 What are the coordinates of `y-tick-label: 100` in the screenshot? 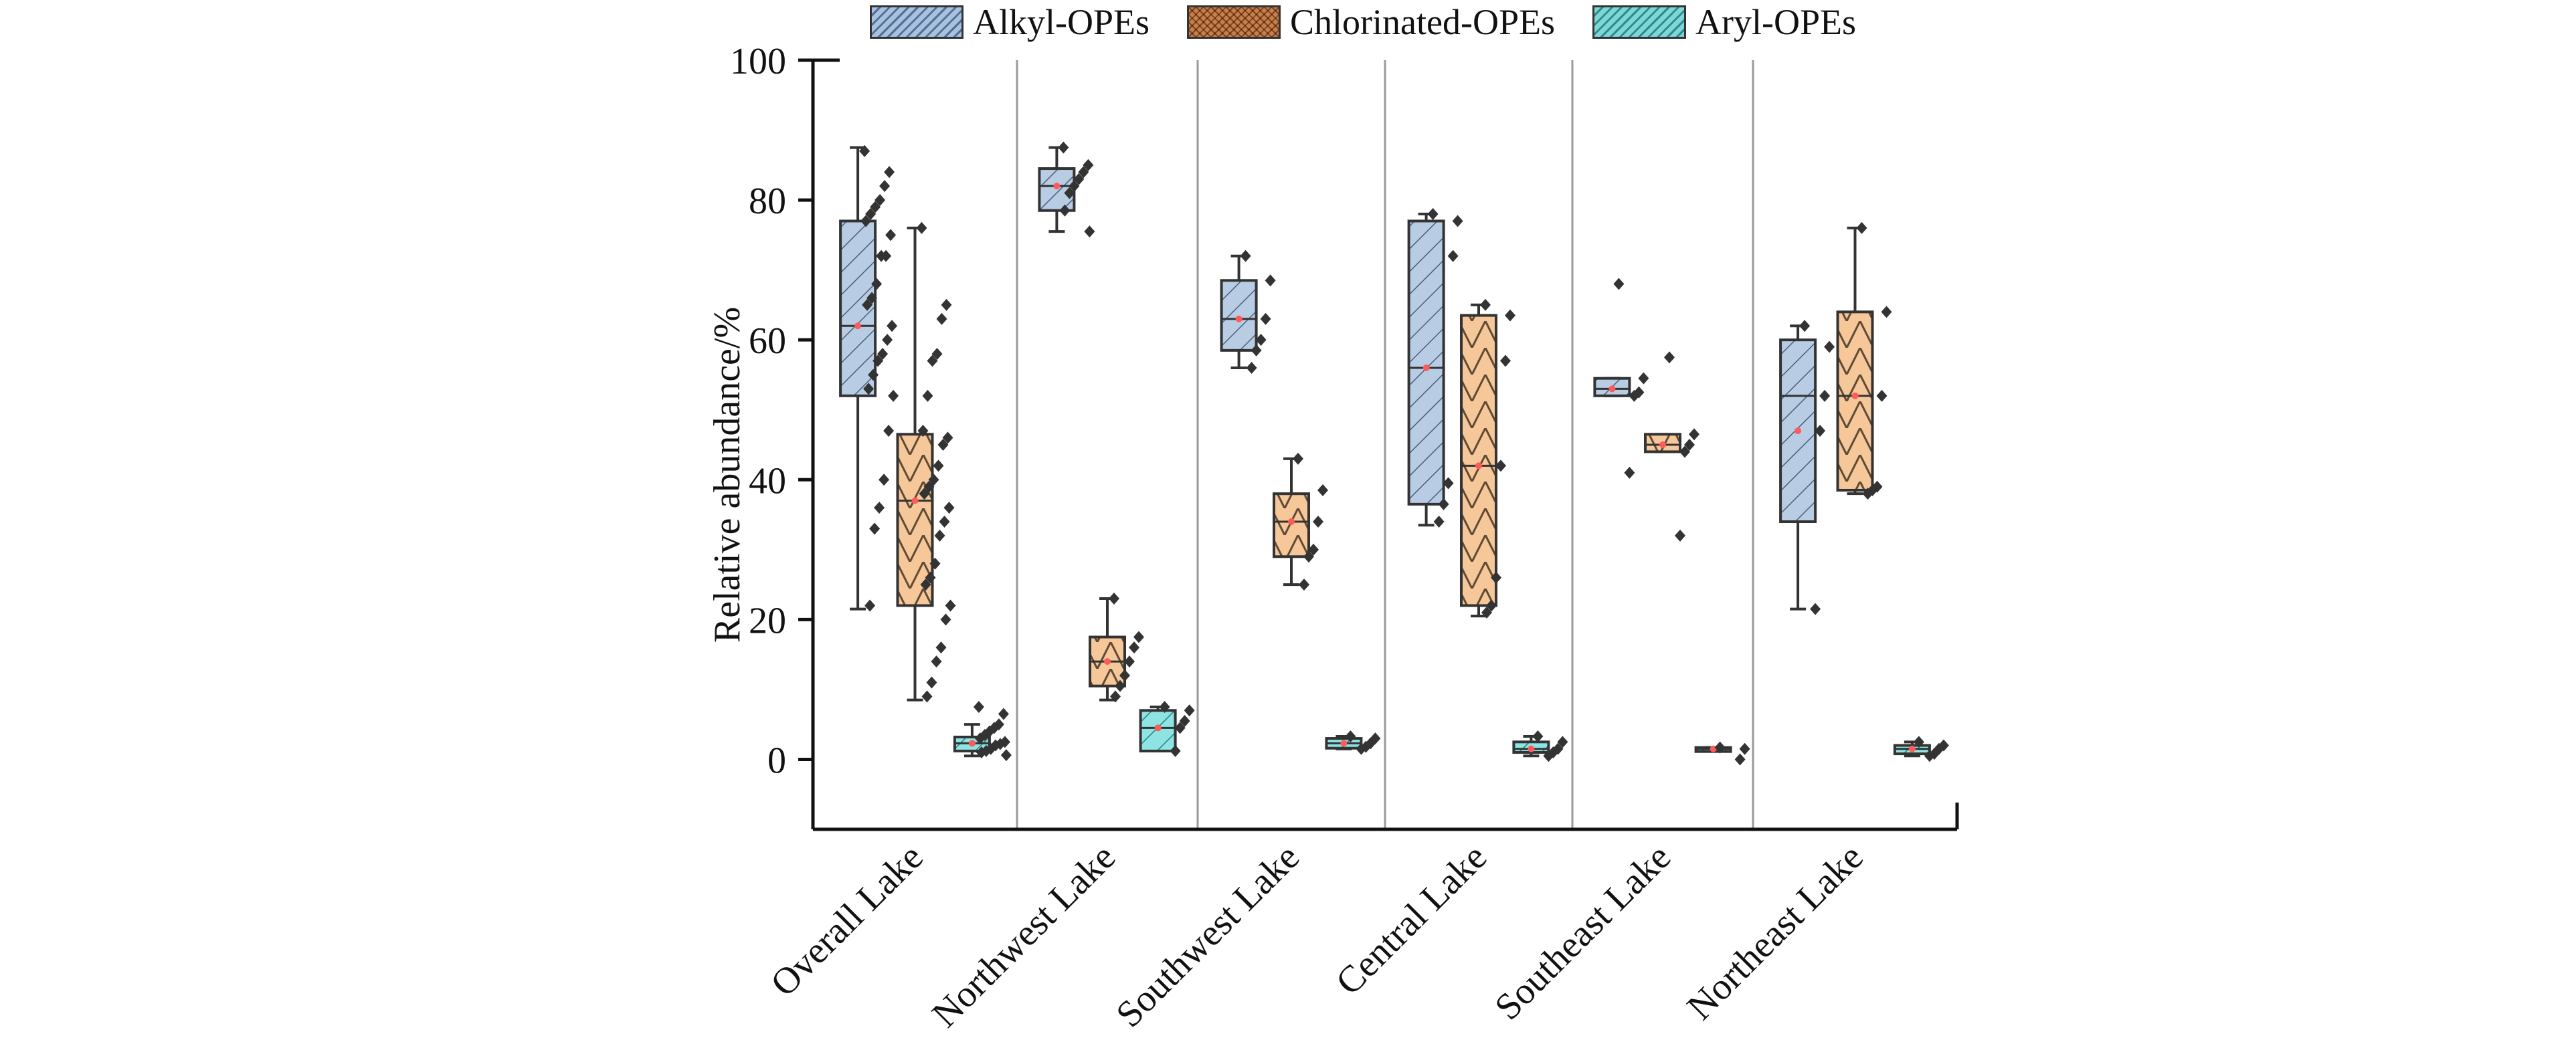 It's located at (758, 61).